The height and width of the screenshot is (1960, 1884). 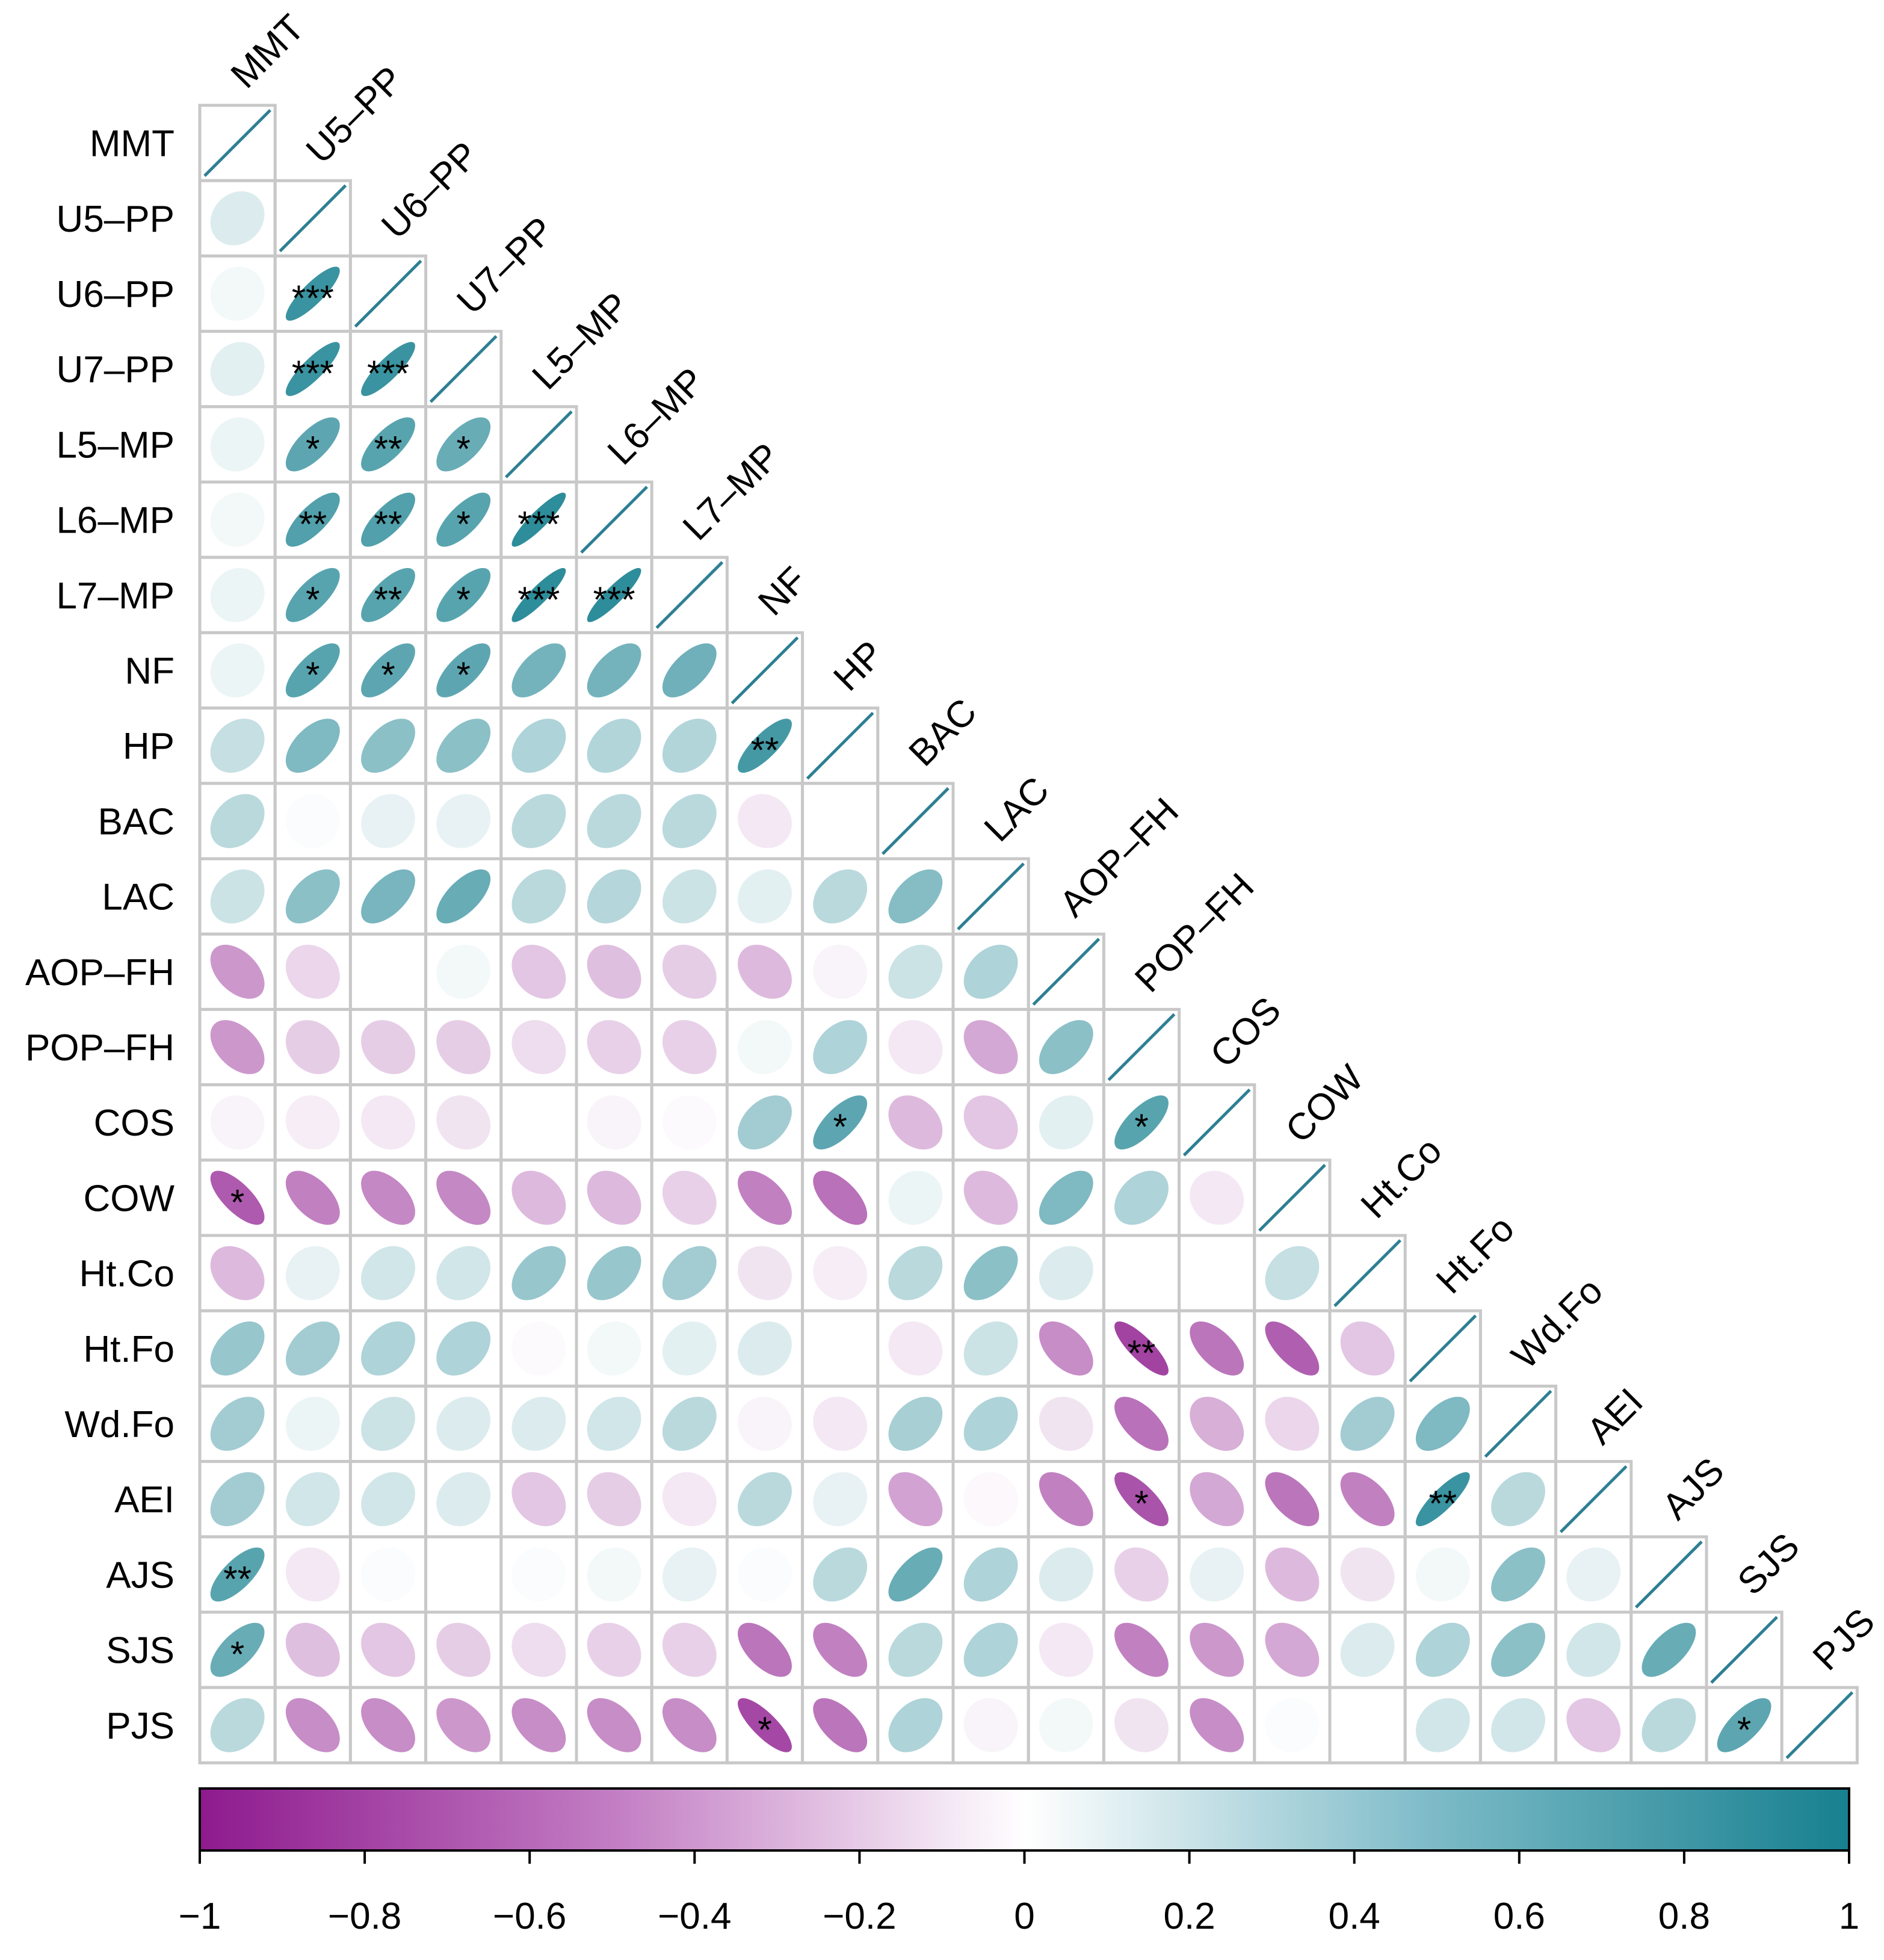 What do you see at coordinates (388, 1424) in the screenshot?
I see `cell-wd-fo-u6-pp` at bounding box center [388, 1424].